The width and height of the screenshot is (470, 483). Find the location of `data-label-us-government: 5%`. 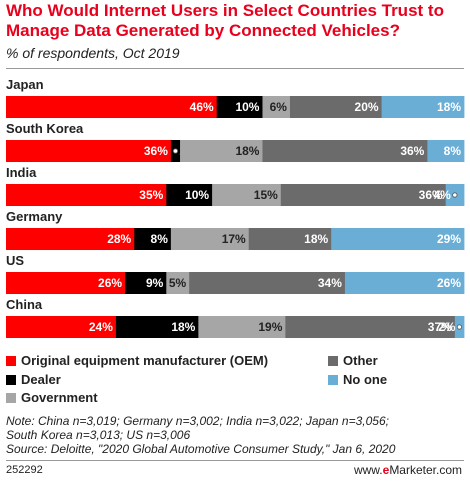

data-label-us-government: 5% is located at coordinates (178, 283).